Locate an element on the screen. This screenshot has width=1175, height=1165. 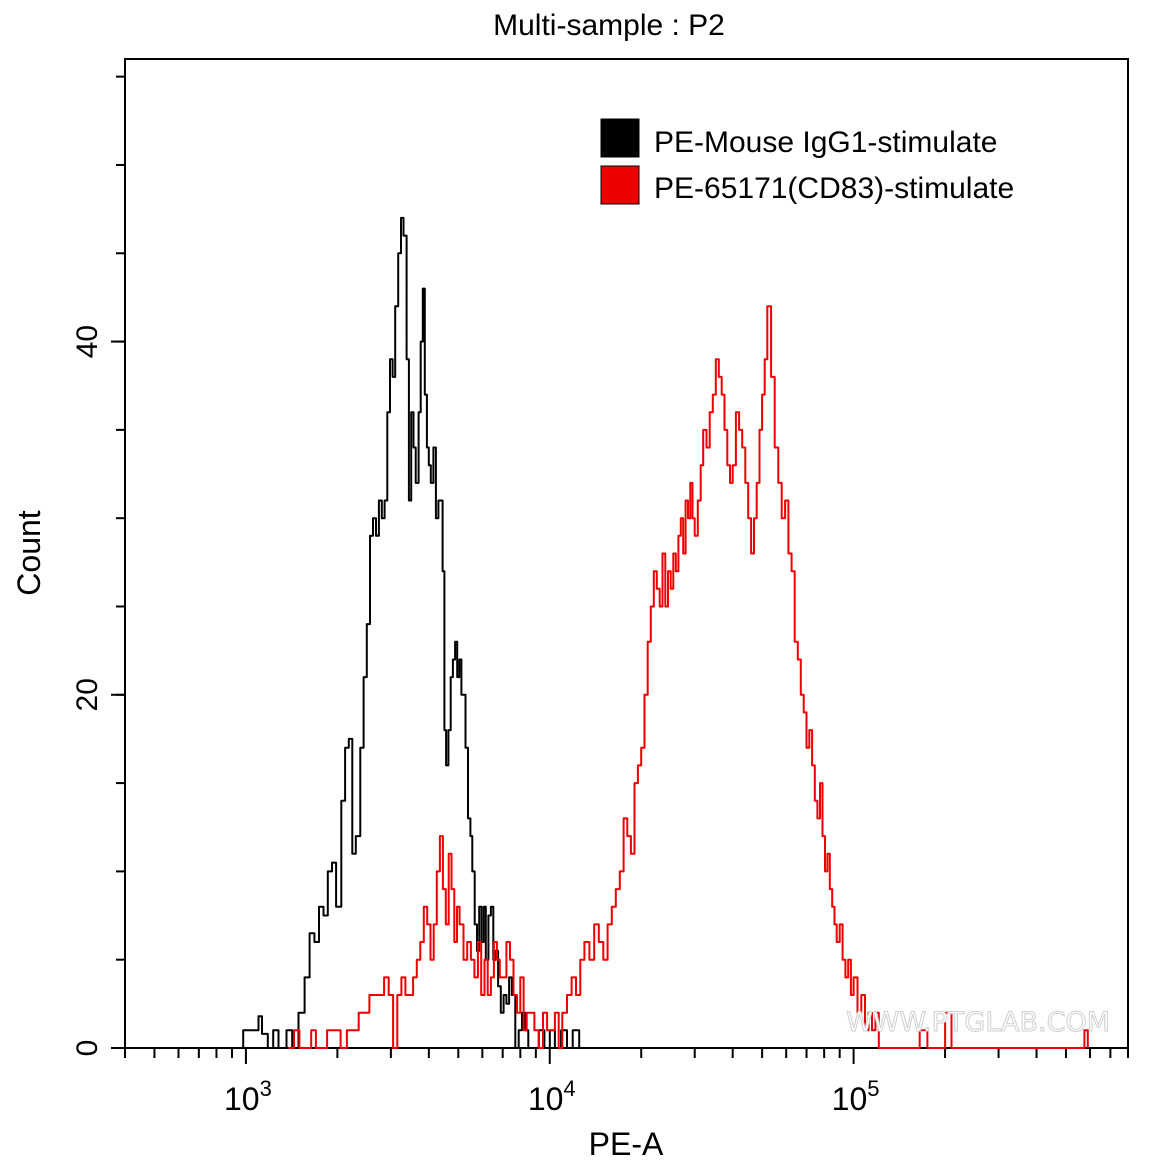
legend-label-cd83: PE-65171(CD83)-stimulate is located at coordinates (834, 188).